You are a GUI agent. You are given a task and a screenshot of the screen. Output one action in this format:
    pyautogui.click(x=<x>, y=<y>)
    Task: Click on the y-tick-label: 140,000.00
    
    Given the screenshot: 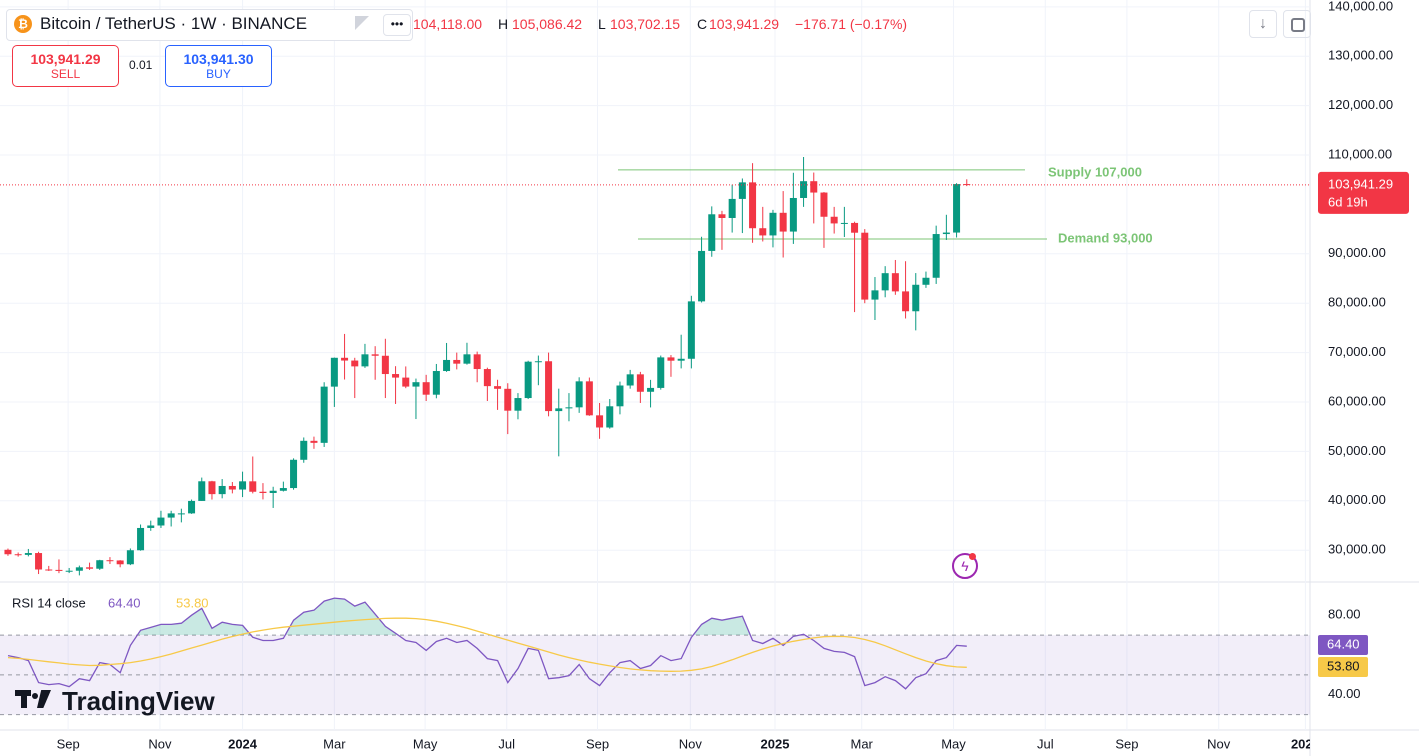 What is the action you would take?
    pyautogui.click(x=1360, y=6)
    